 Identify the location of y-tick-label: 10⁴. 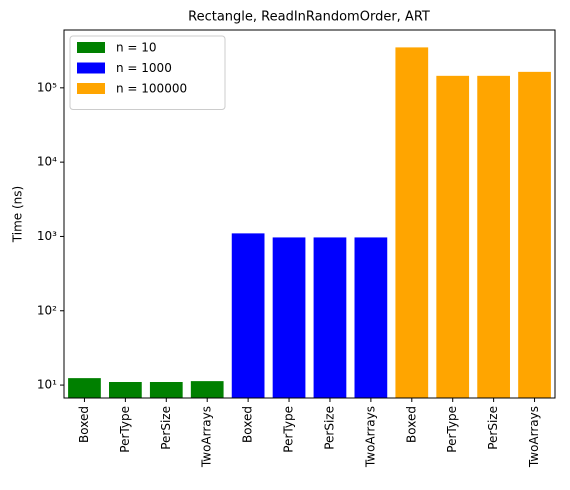
(47, 162).